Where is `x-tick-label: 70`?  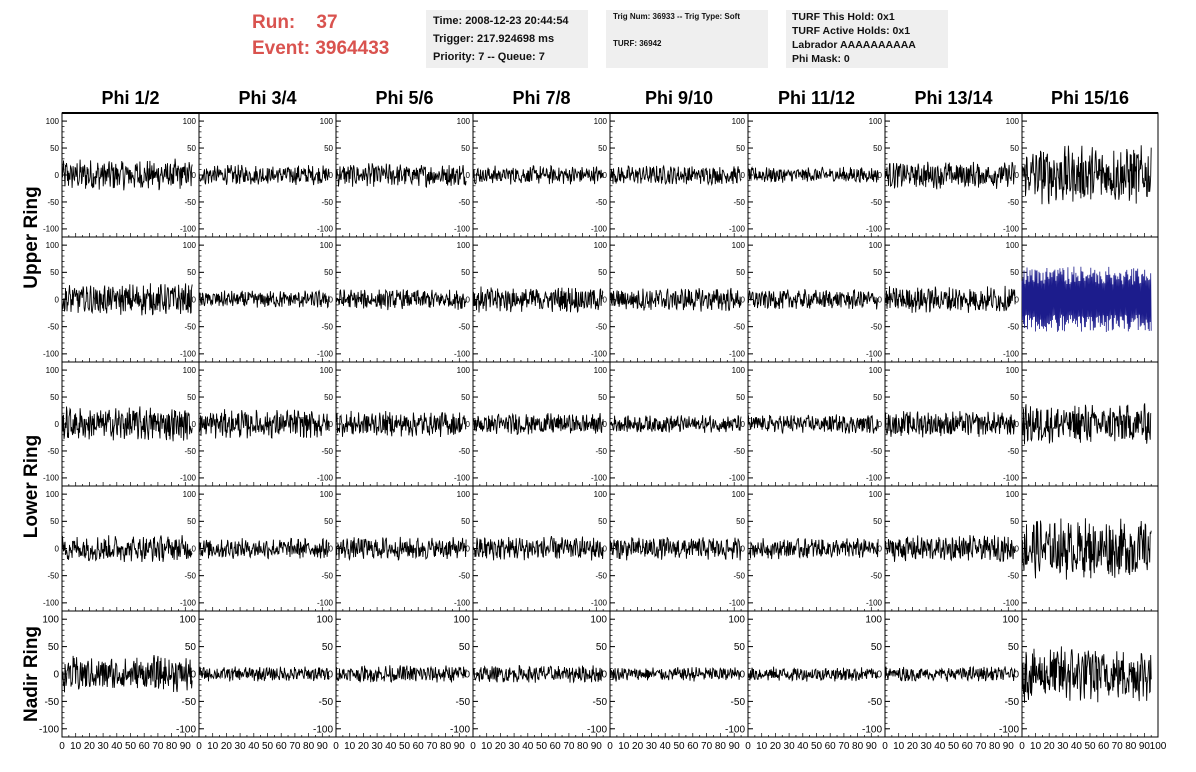
x-tick-label: 70 is located at coordinates (707, 746).